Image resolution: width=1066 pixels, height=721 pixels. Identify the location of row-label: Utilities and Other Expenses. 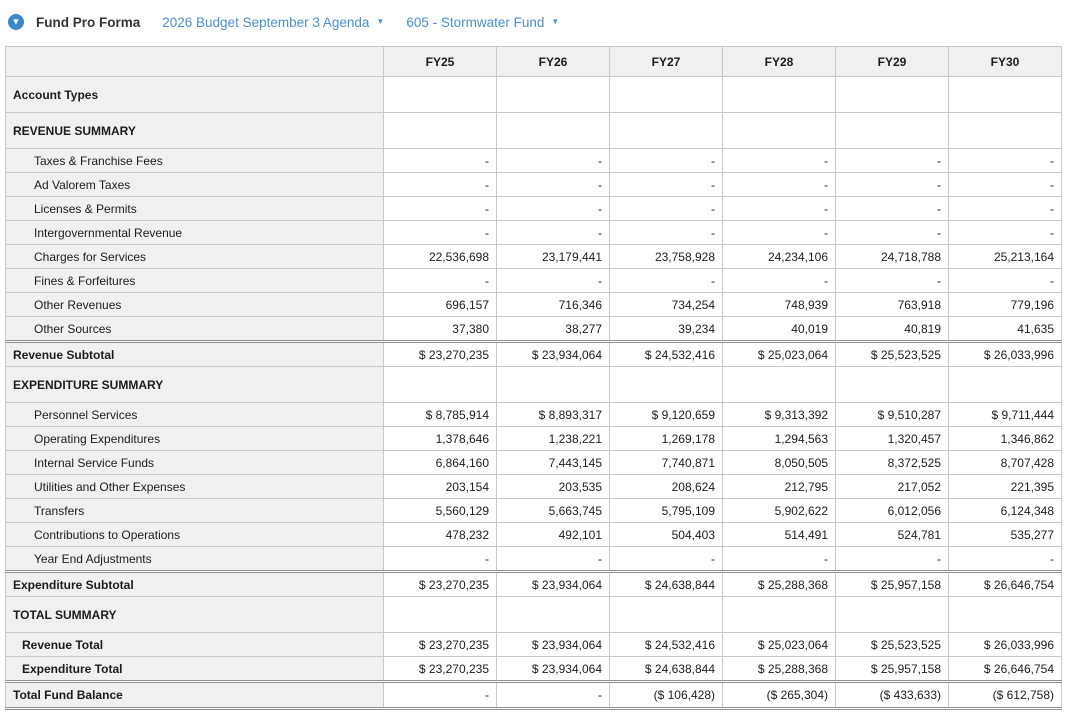
(194, 486).